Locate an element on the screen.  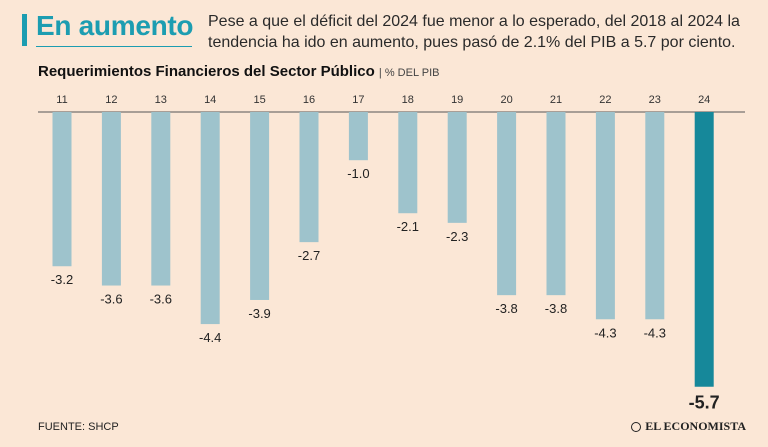
data-label: -5.7 is located at coordinates (704, 403).